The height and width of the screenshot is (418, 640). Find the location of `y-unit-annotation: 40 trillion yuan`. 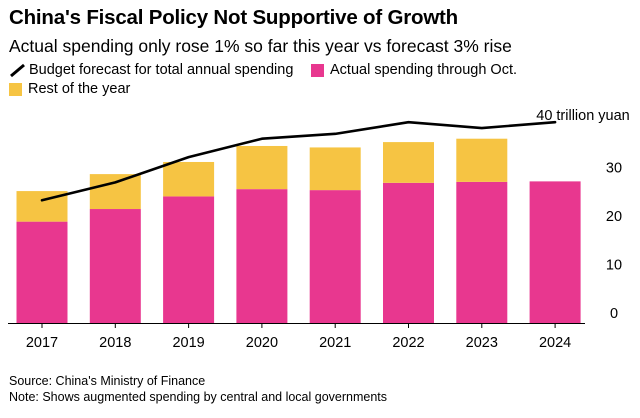

y-unit-annotation: 40 trillion yuan is located at coordinates (583, 116).